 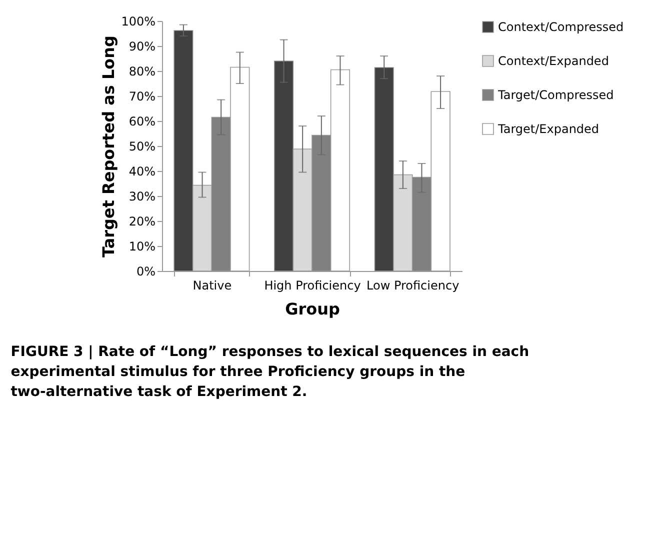 I want to click on y-tick-label: 70%, so click(x=142, y=97).